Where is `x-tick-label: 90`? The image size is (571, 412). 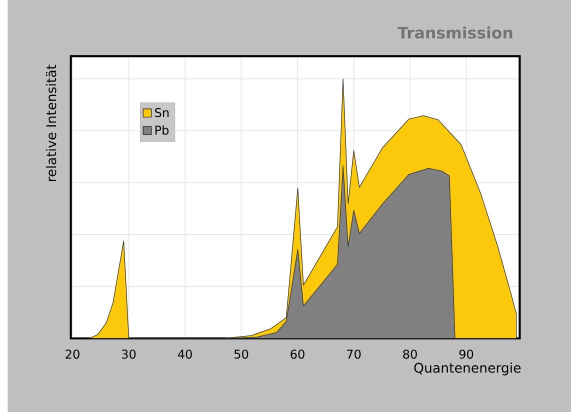 x-tick-label: 90 is located at coordinates (466, 354).